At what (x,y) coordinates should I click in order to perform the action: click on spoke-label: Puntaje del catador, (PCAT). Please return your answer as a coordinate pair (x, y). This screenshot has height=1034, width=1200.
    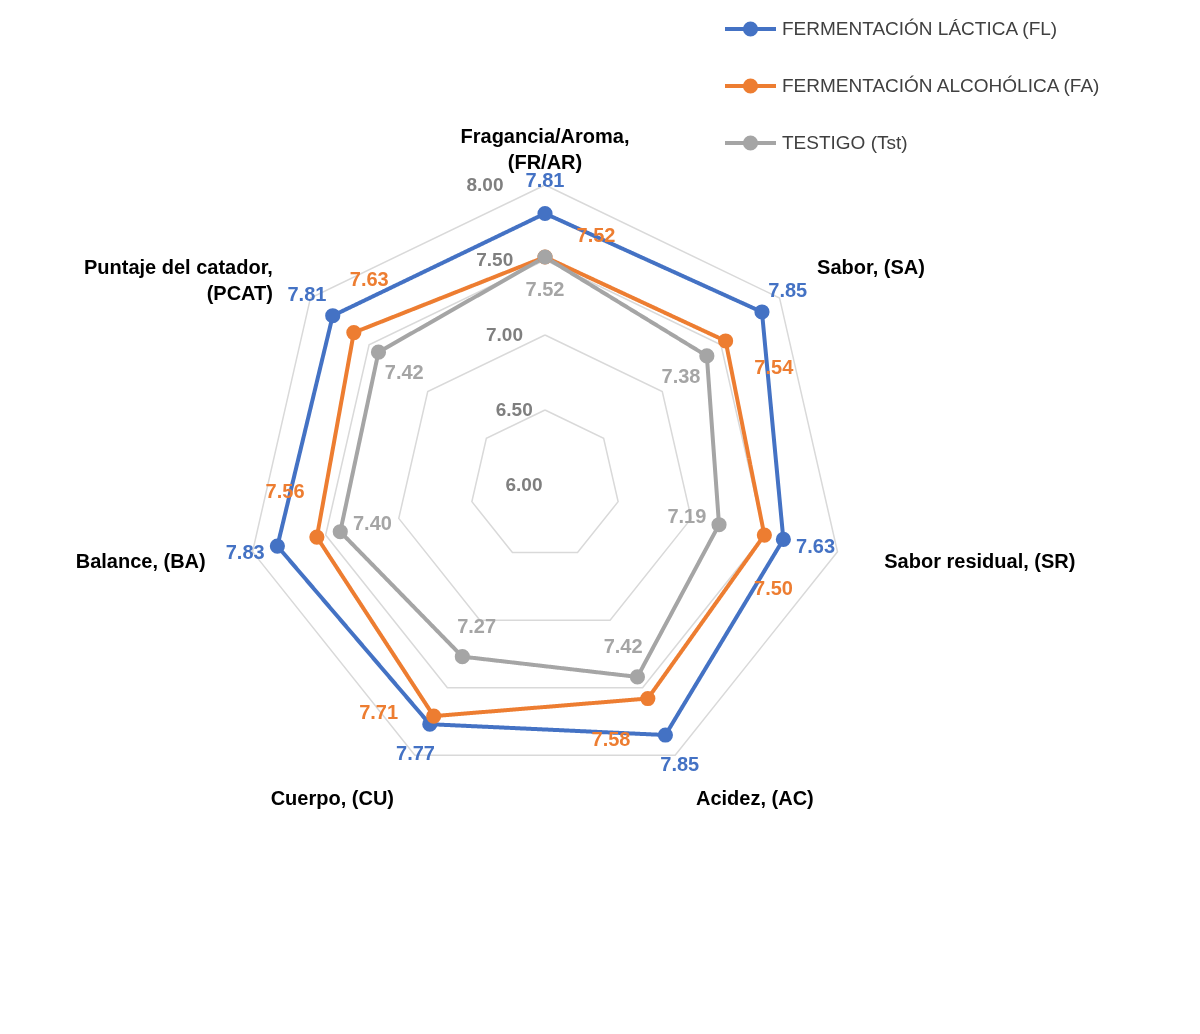
    Looking at the image, I should click on (178, 280).